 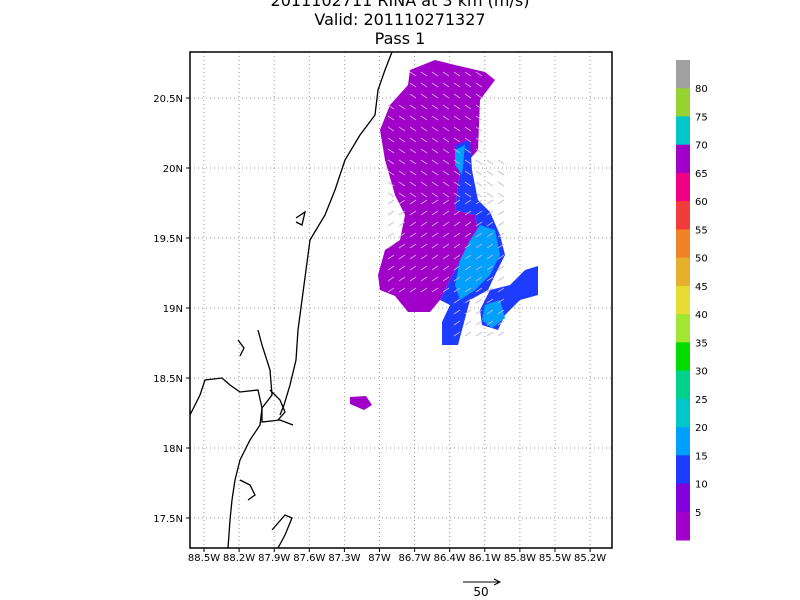 I want to click on wind-vectors, so click(x=446, y=204).